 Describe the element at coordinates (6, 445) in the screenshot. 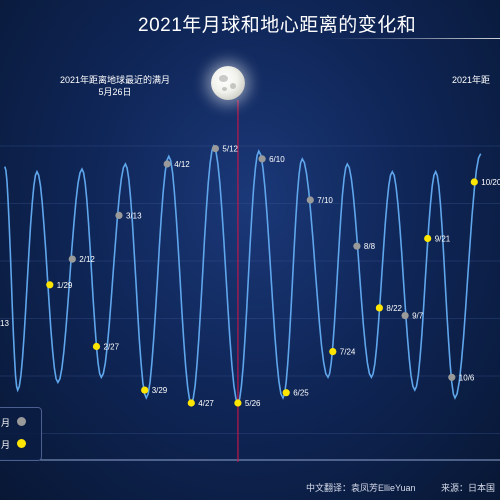

I see `legend-full-moon-label: 月` at that location.